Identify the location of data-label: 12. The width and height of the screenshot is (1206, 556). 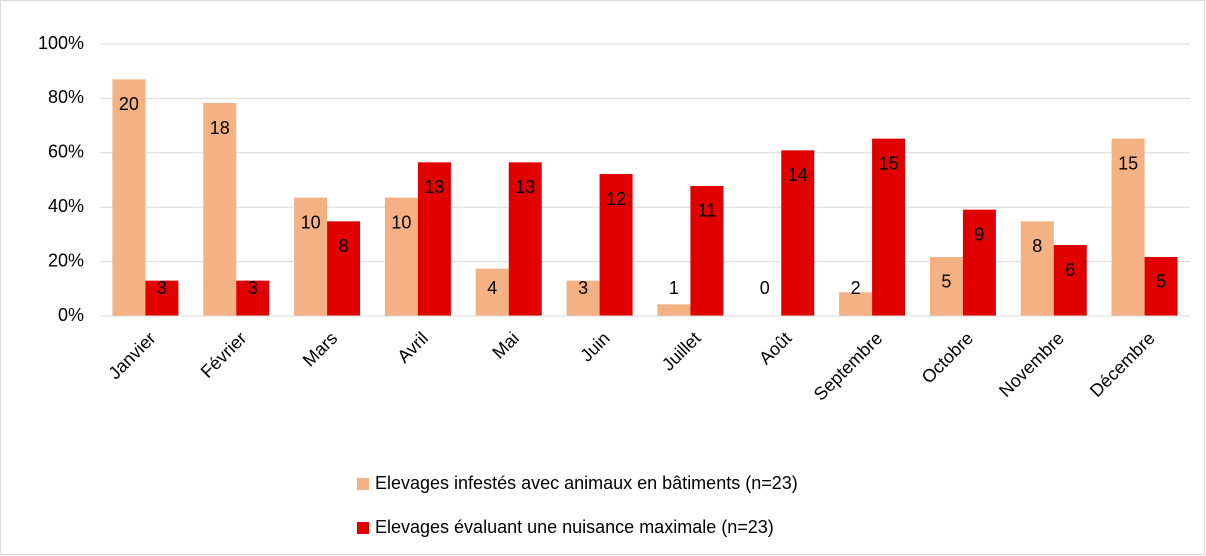
(616, 199).